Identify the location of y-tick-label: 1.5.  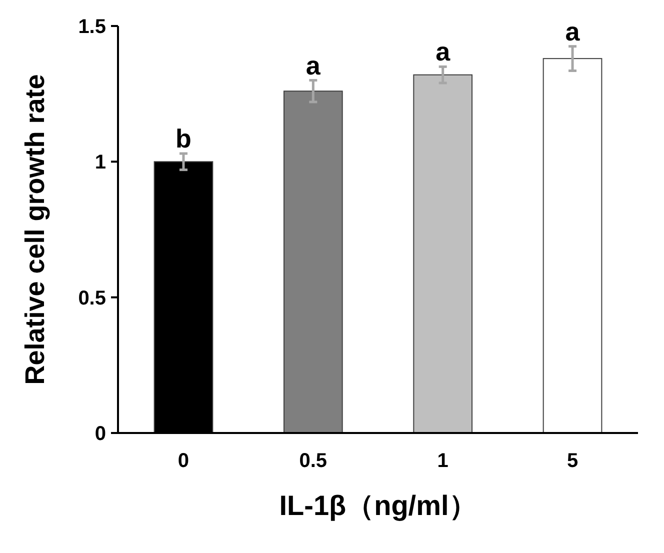
(92, 27).